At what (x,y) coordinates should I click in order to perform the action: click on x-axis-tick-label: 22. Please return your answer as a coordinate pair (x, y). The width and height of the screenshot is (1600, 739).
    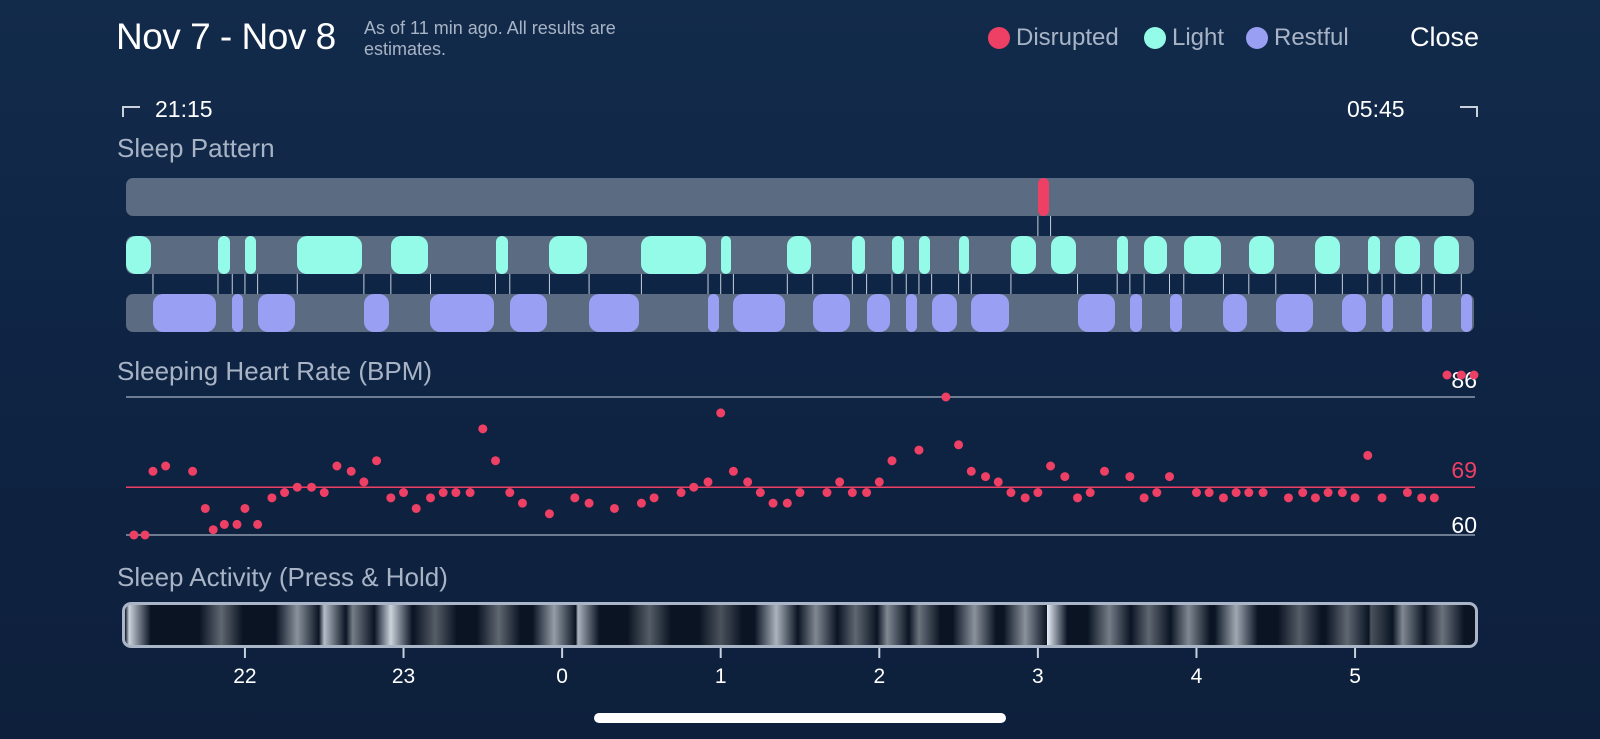
    Looking at the image, I should click on (245, 676).